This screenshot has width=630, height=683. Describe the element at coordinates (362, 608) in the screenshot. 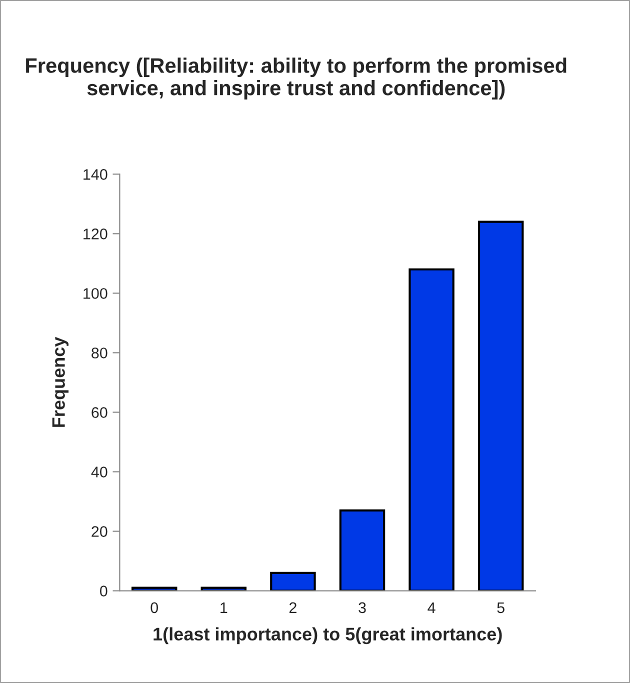

I see `x-tick-label: 3` at that location.